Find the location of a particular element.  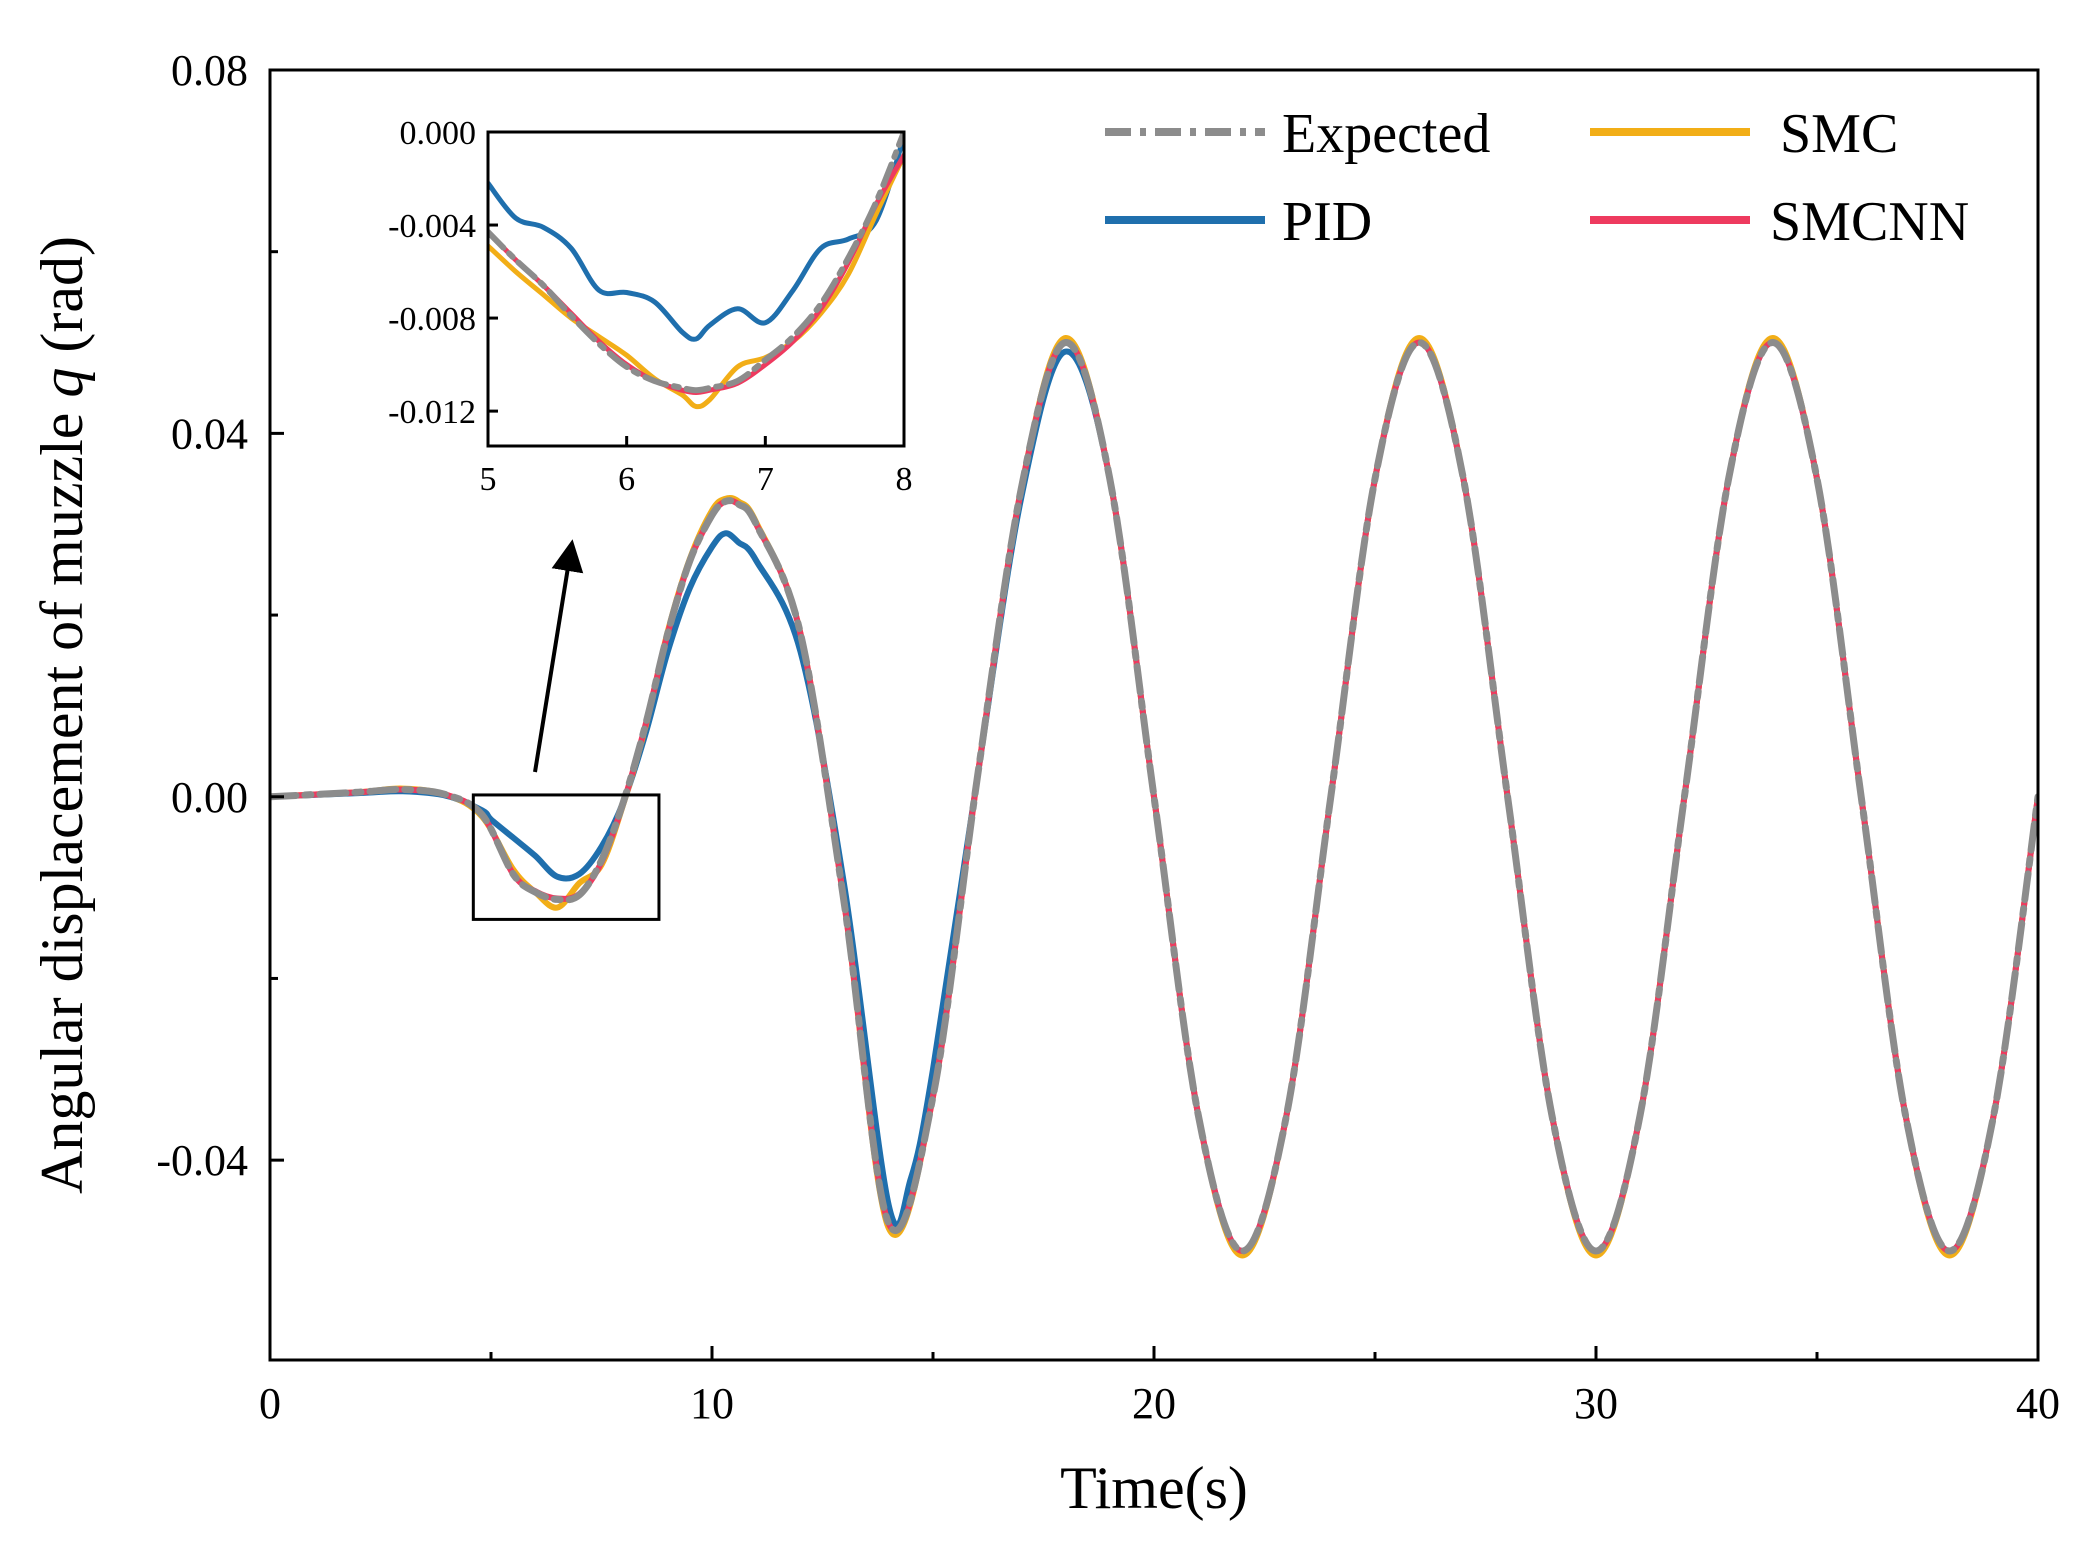

x-tick-label: 30 is located at coordinates (1596, 1403).